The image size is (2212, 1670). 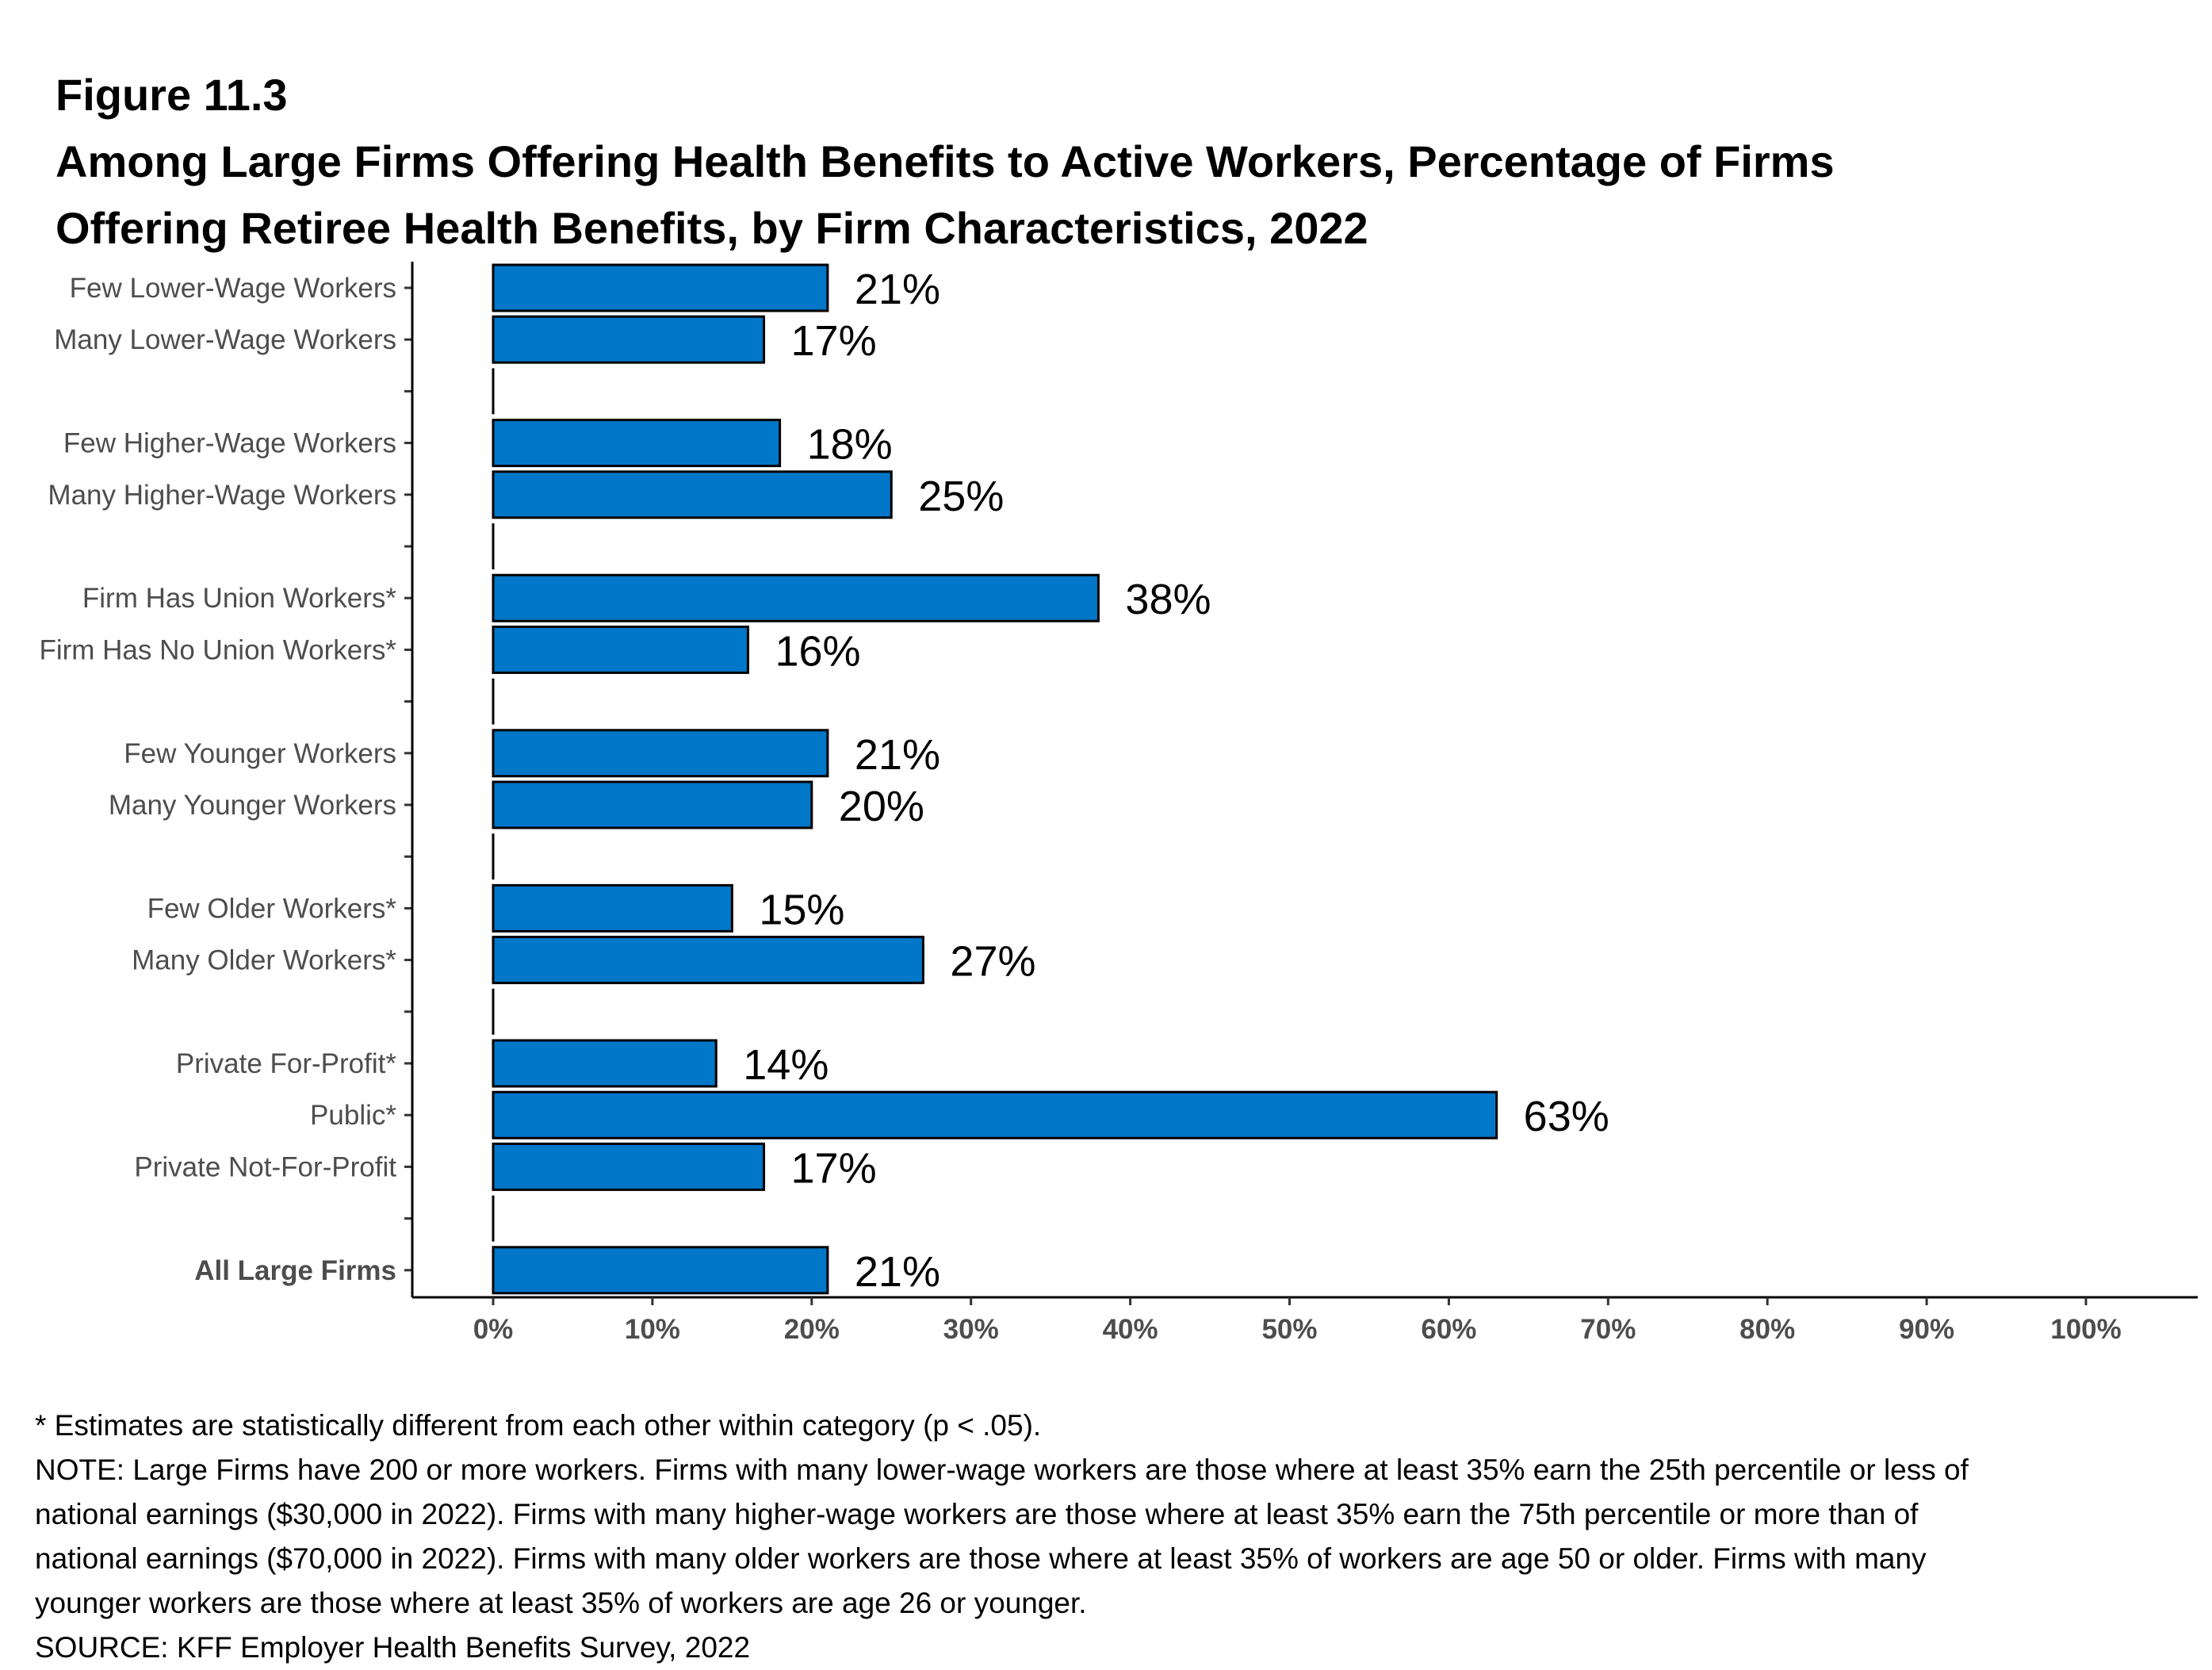 What do you see at coordinates (172, 95) in the screenshot?
I see `figure-label: Figure 11.3` at bounding box center [172, 95].